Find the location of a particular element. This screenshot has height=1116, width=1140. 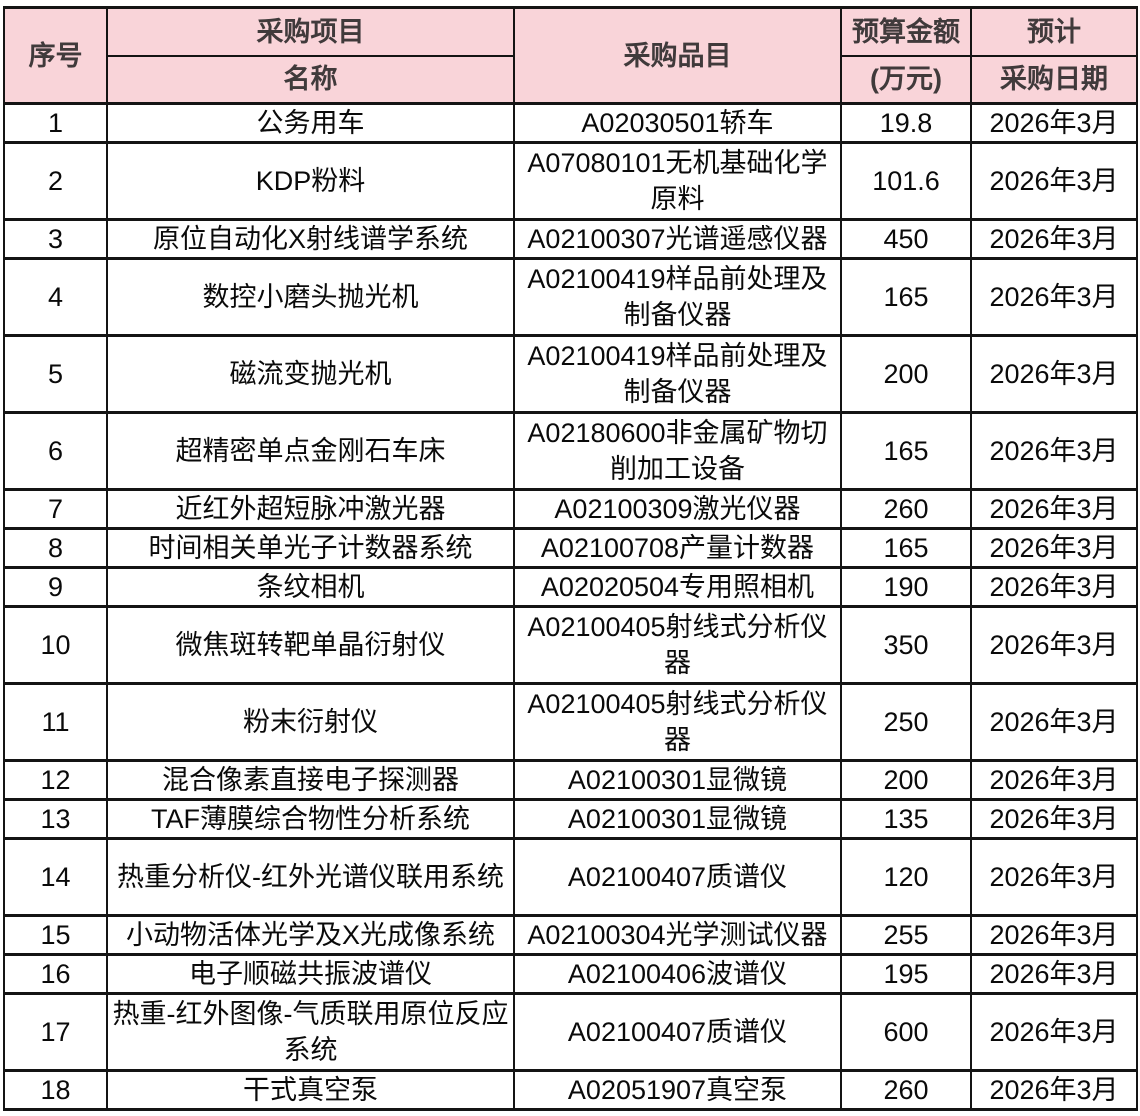

budget-cell: 135 is located at coordinates (906, 819).